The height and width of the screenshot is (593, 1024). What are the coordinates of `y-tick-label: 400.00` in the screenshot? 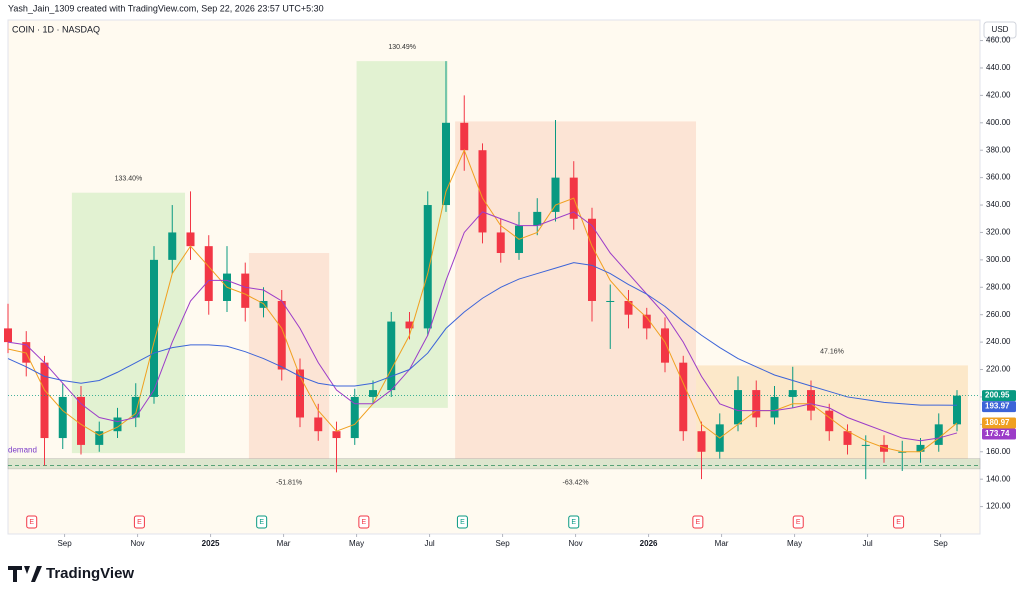 It's located at (998, 122).